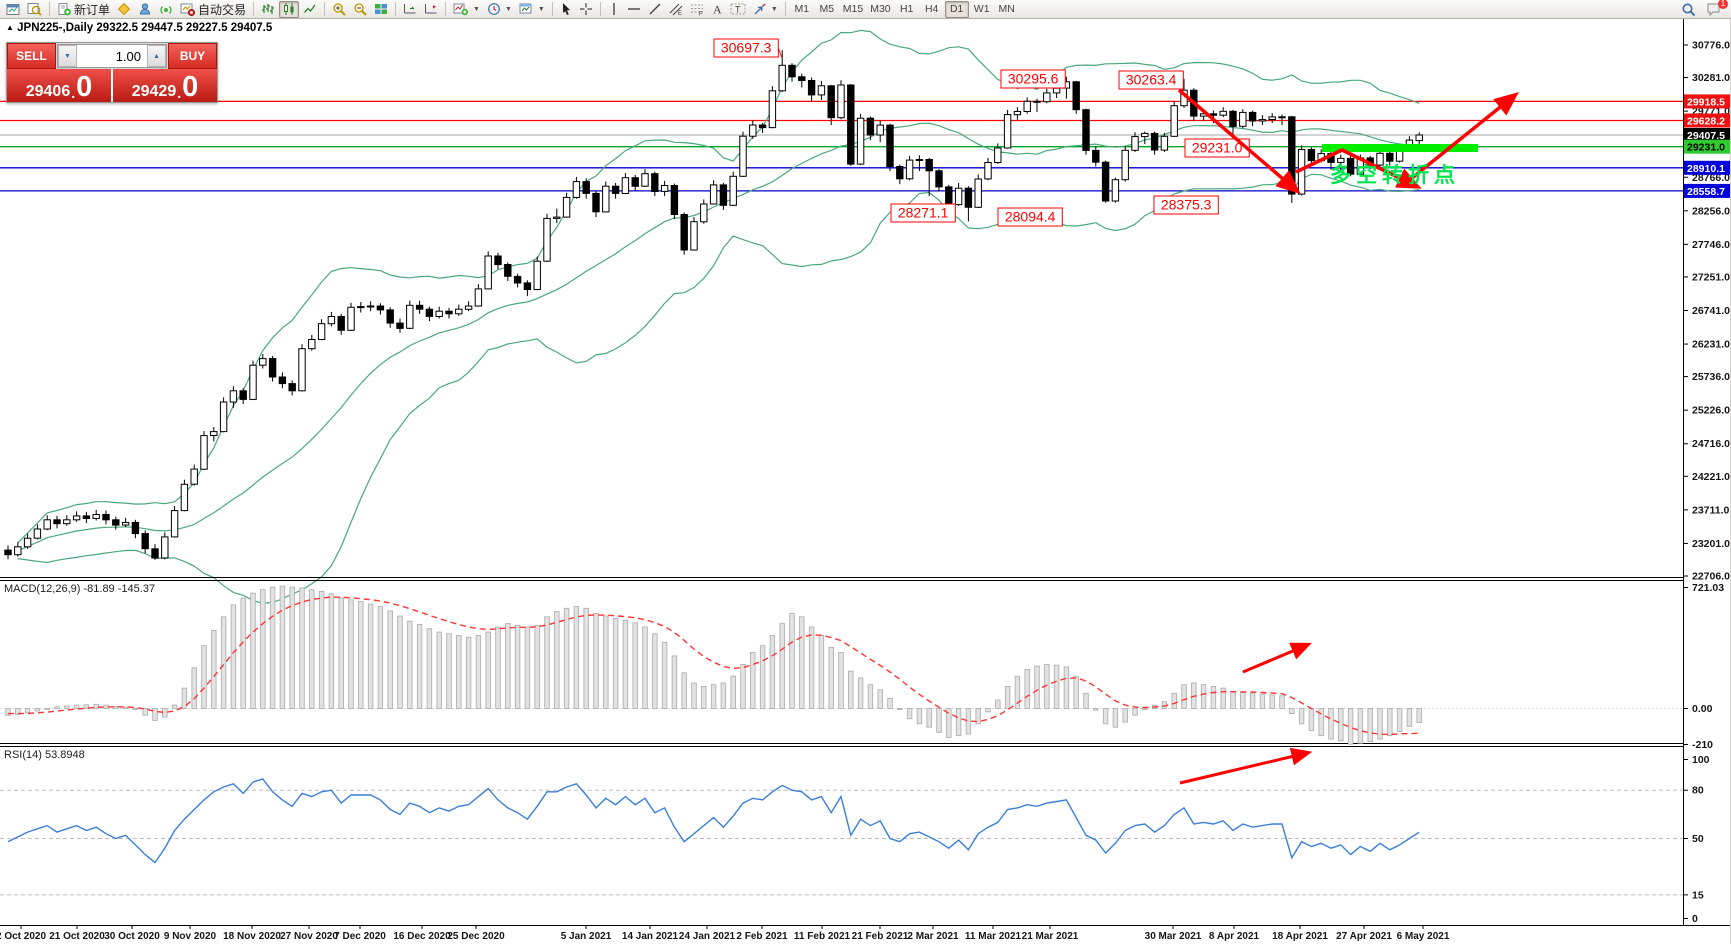 The width and height of the screenshot is (1731, 944). I want to click on sell-button: SELL, so click(31, 56).